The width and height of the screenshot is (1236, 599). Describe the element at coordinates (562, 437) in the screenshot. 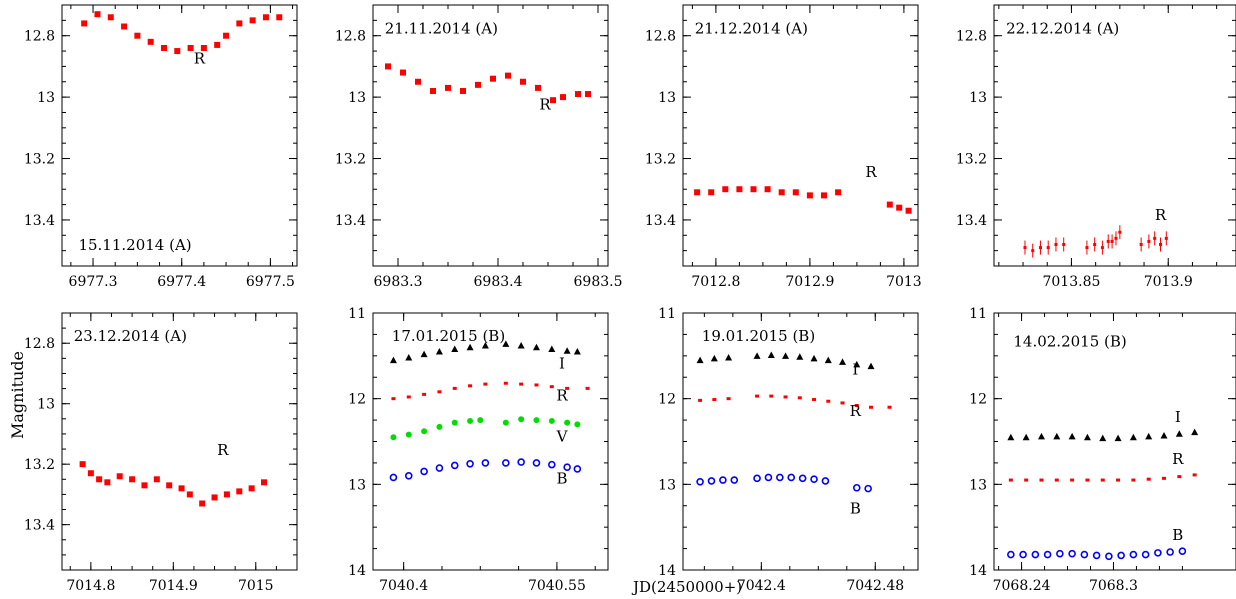

I see `series-label-V: V` at that location.